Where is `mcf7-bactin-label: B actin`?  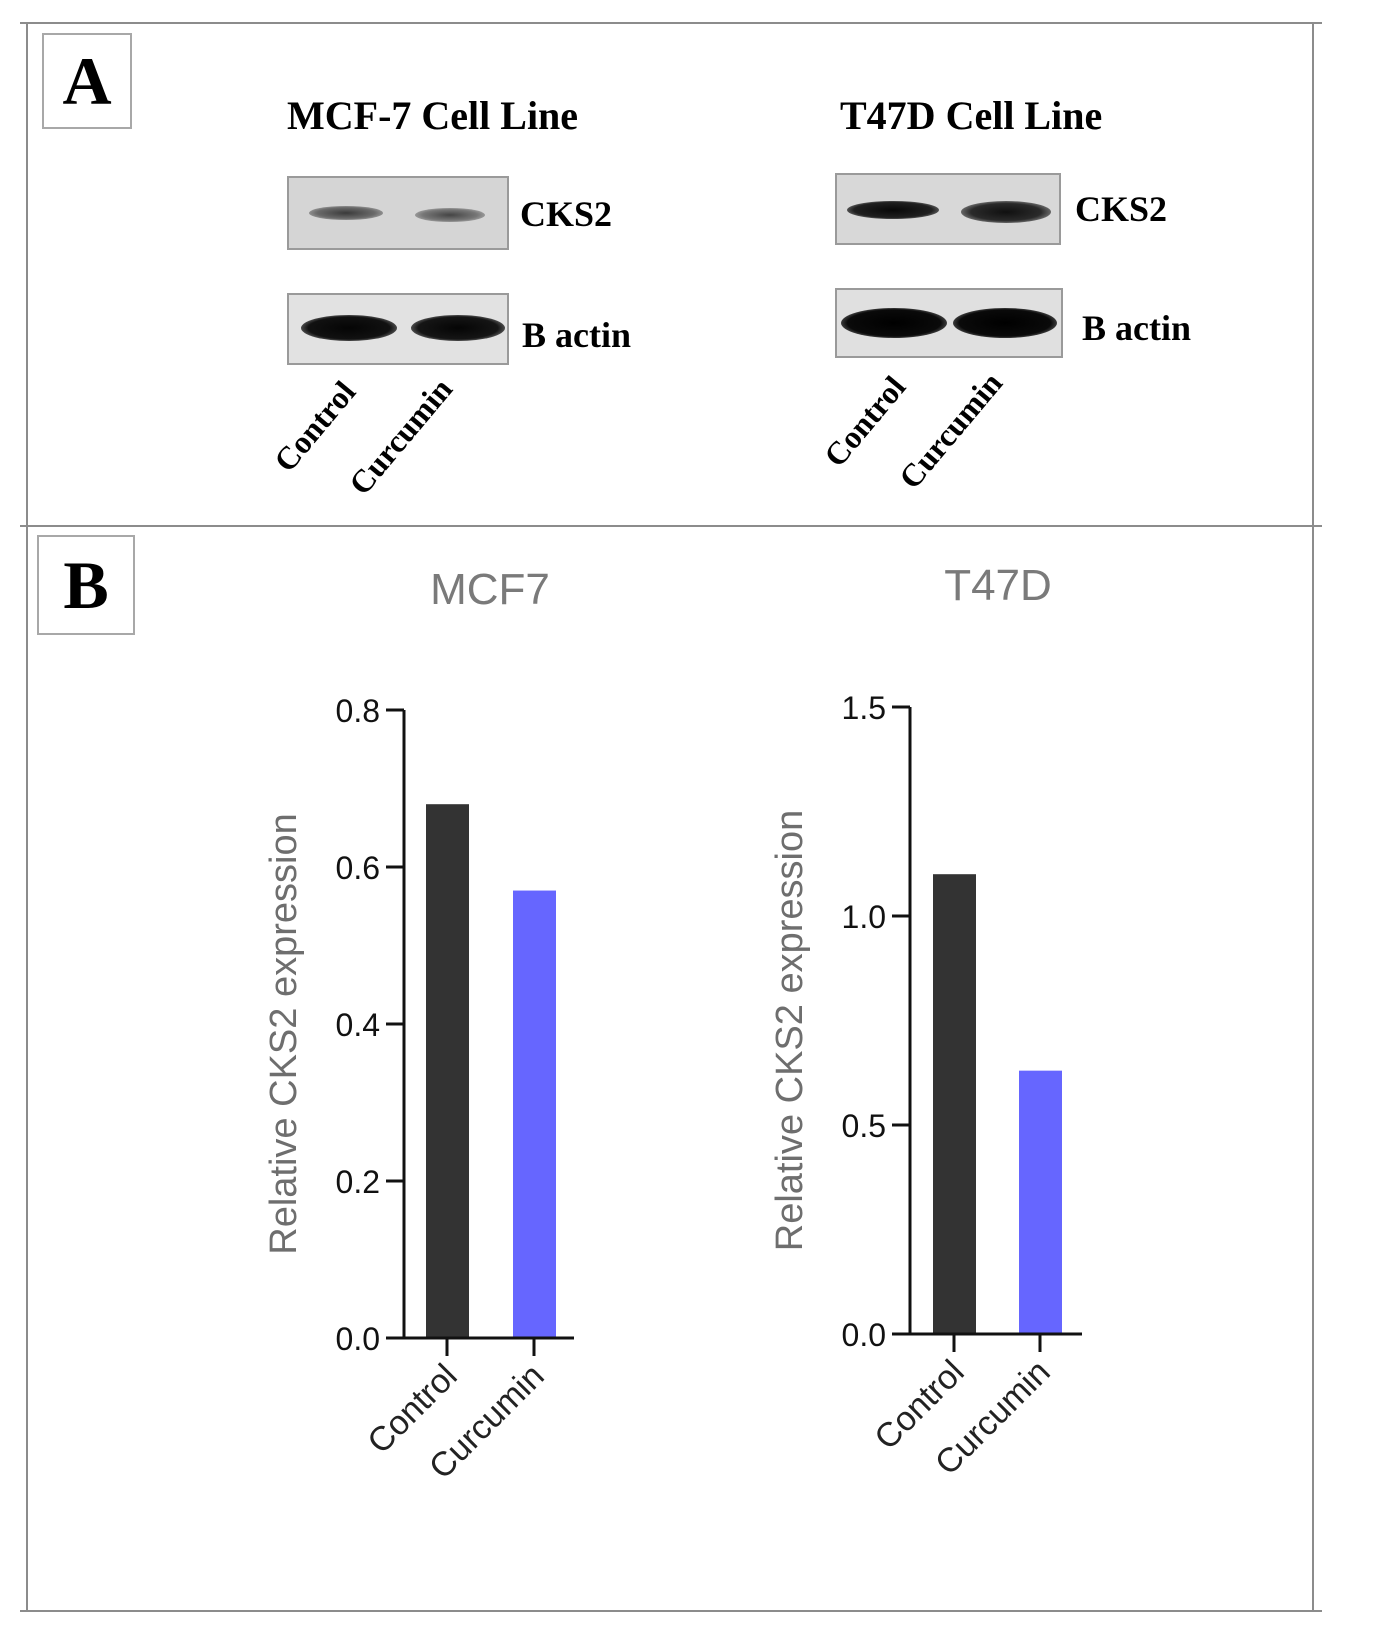 mcf7-bactin-label: B actin is located at coordinates (577, 335).